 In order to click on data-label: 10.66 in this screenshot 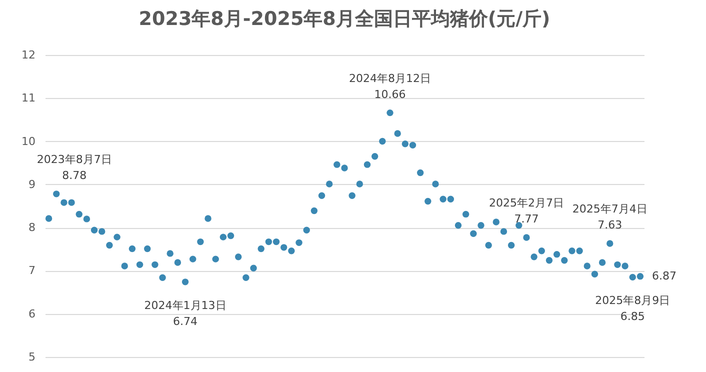, I will do `click(390, 94)`.